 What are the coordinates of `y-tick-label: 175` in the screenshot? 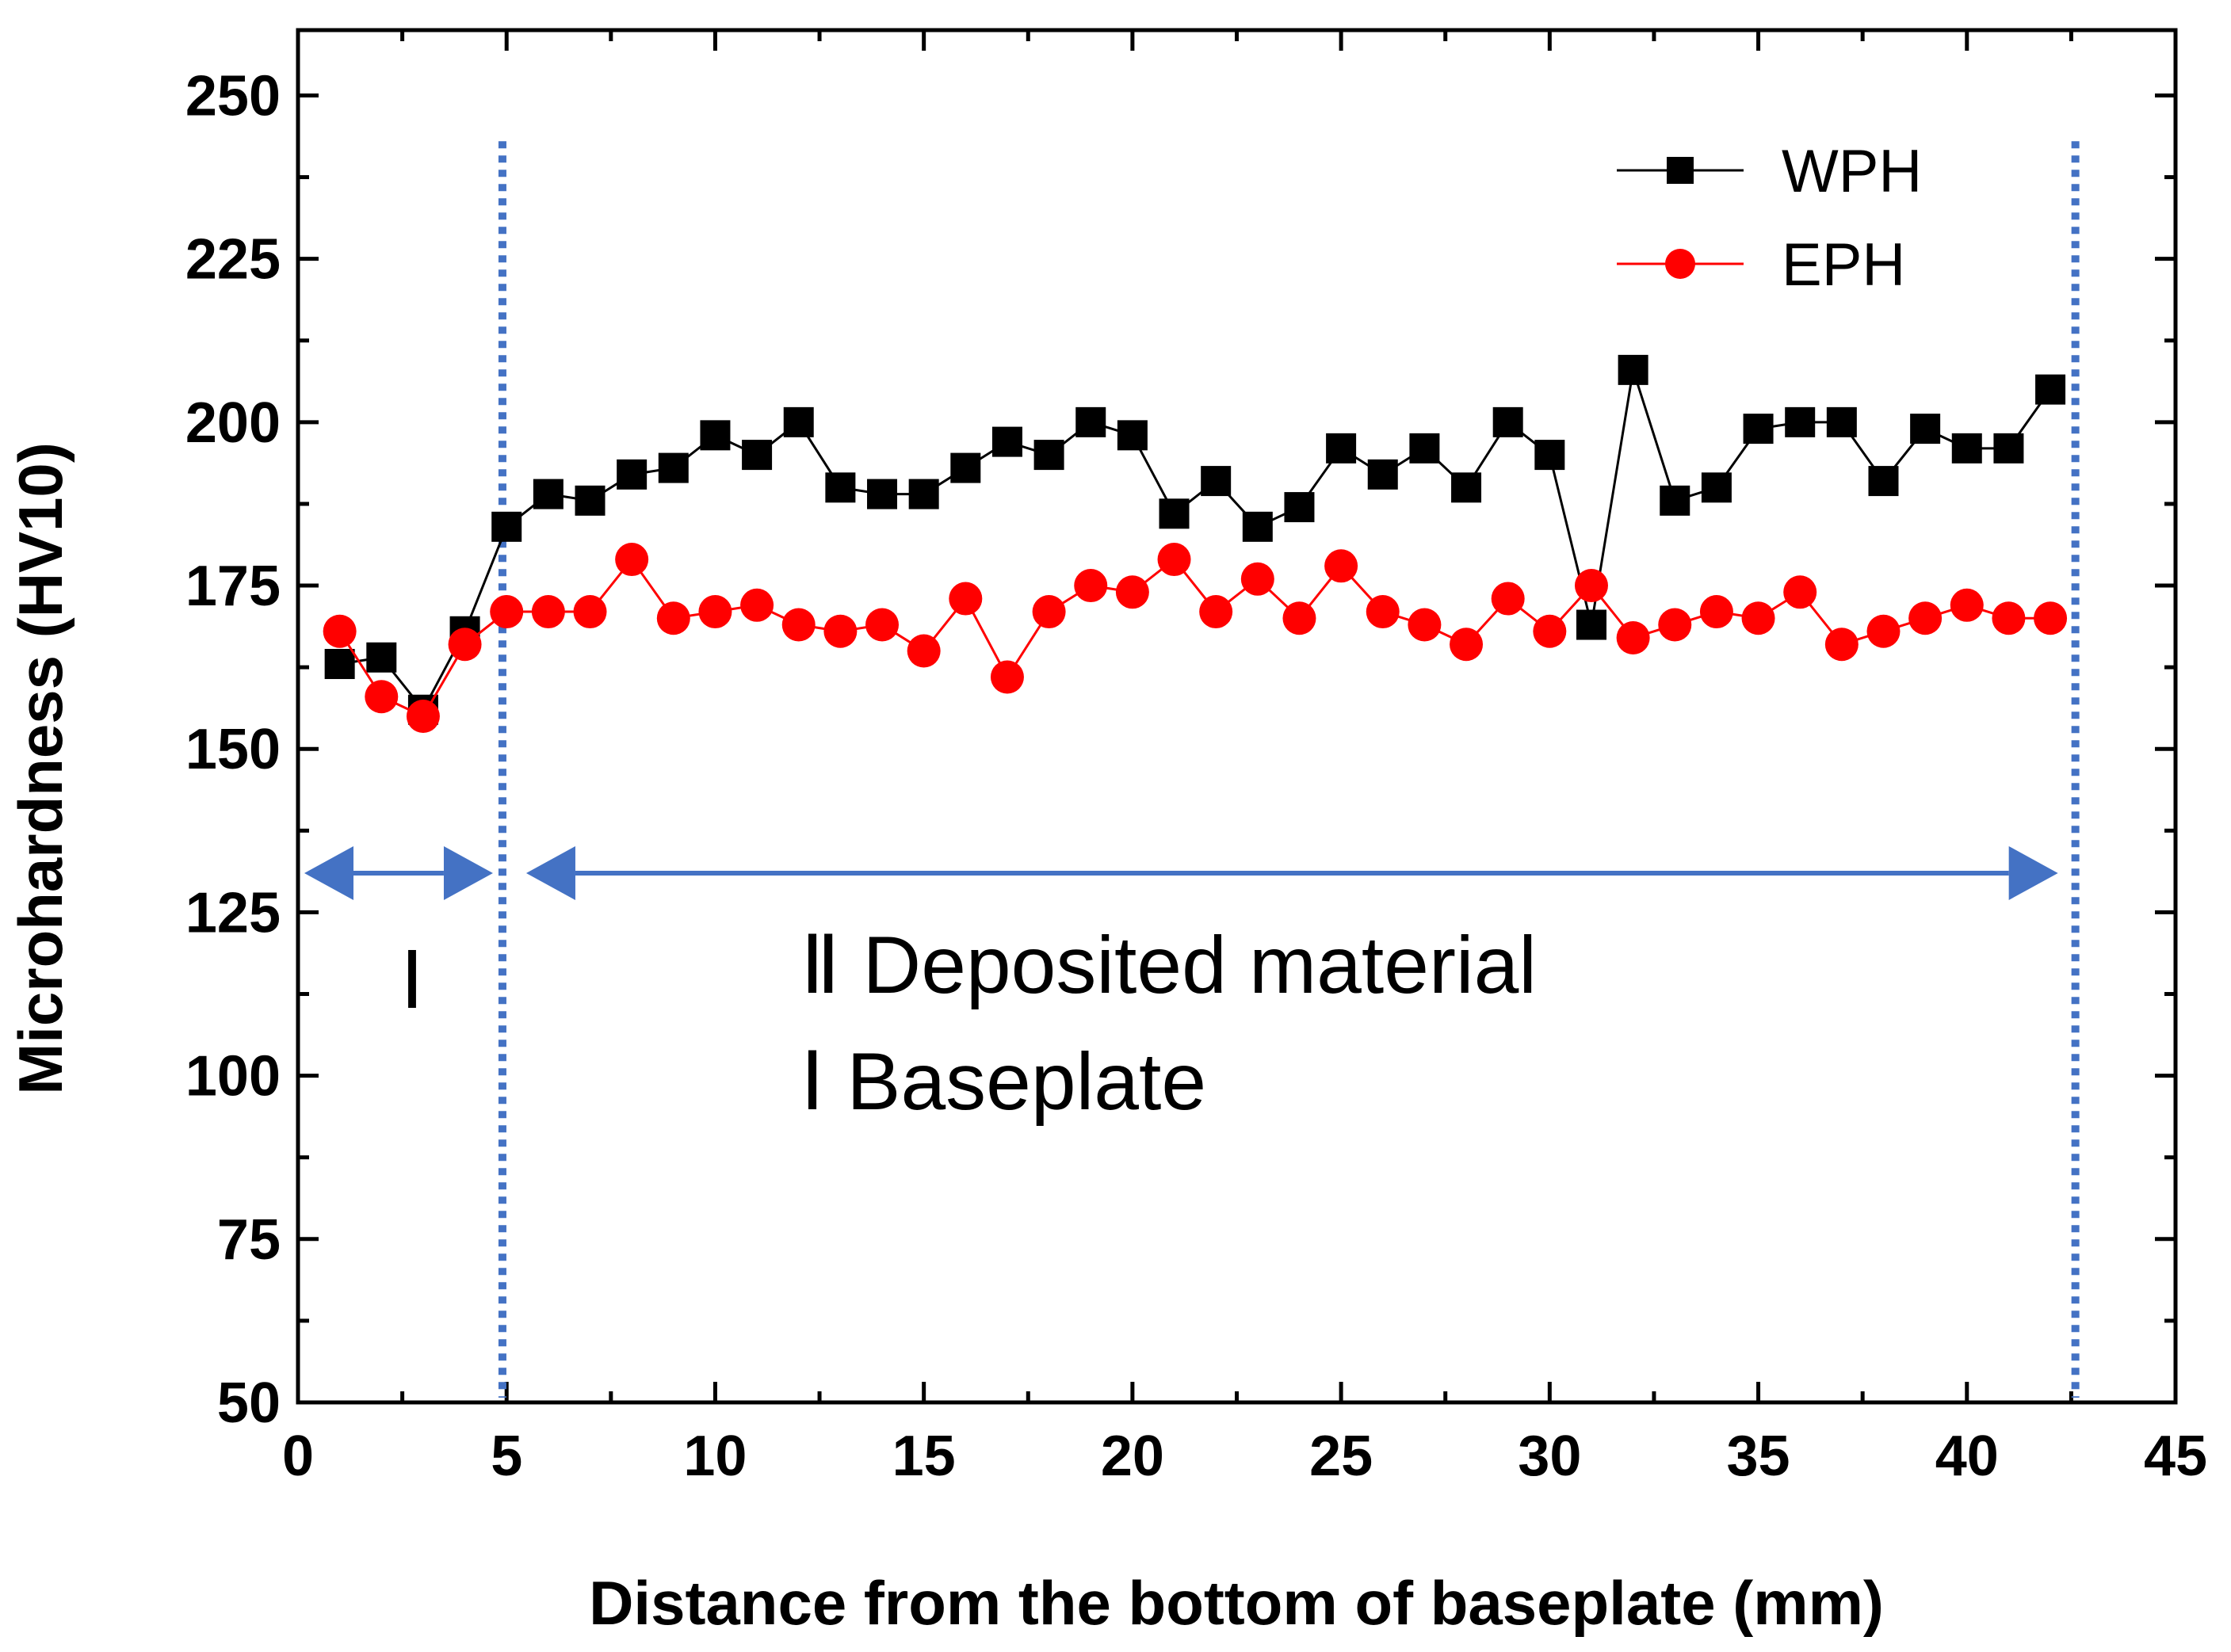 It's located at (233, 586).